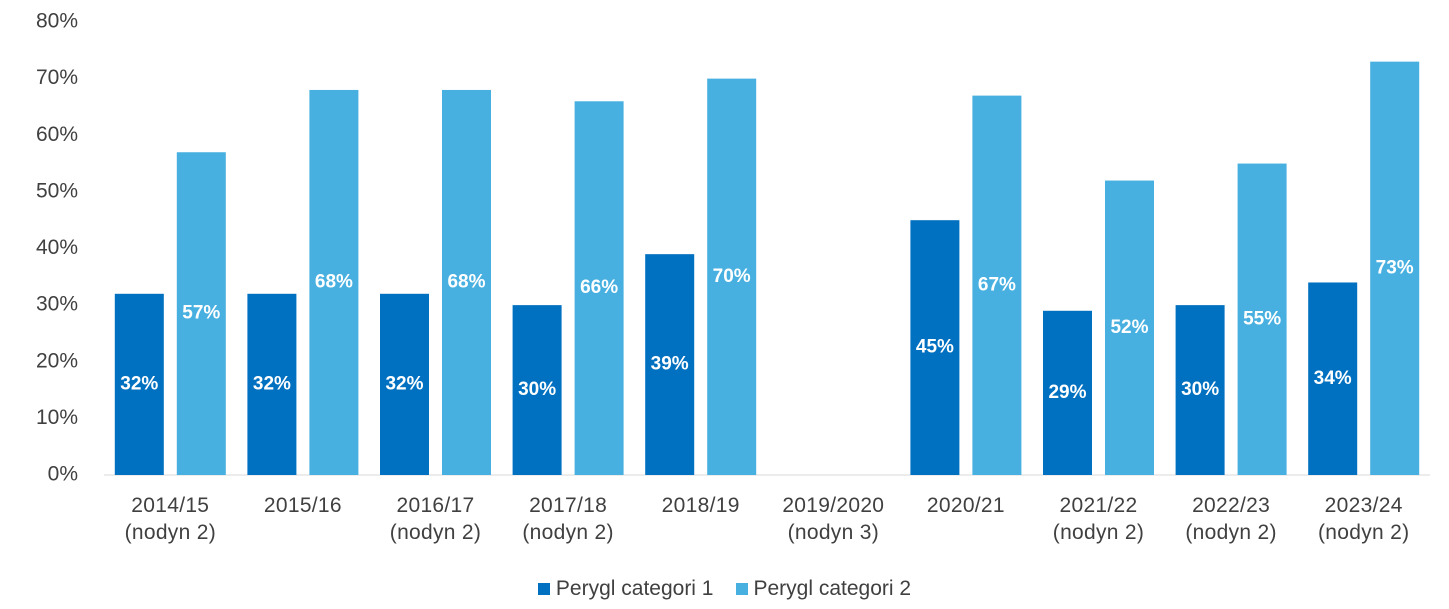 The image size is (1449, 609). I want to click on legend-item: Perygl categori 1, so click(625, 589).